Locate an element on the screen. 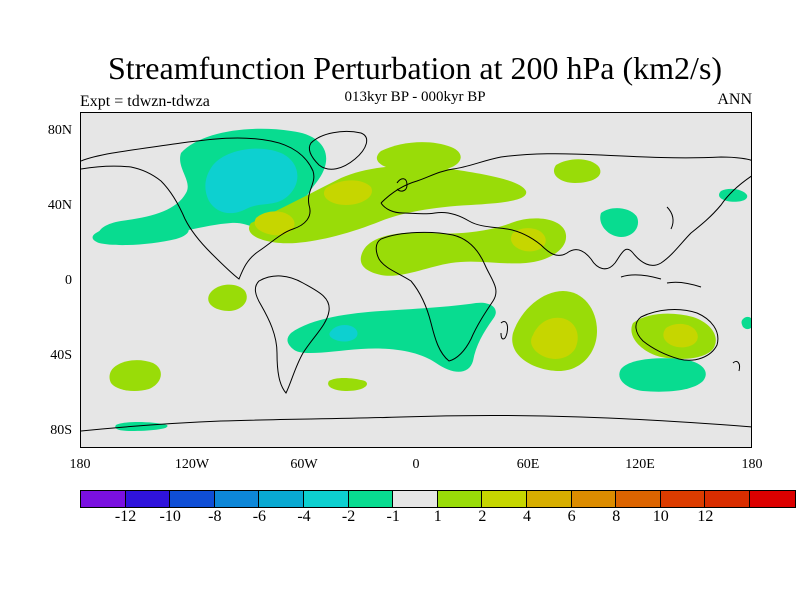 The image size is (800, 600). colorbar-label: -12 is located at coordinates (125, 516).